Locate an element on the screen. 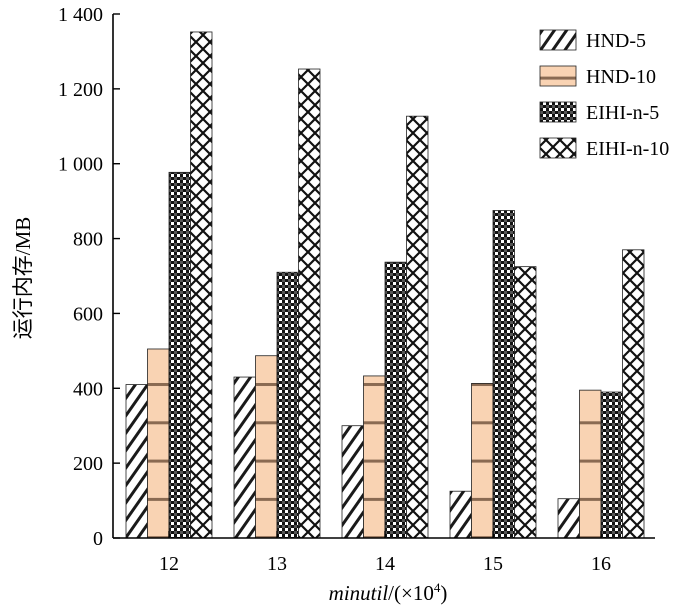 This screenshot has width=700, height=610. x-tick-label: 15 is located at coordinates (493, 564).